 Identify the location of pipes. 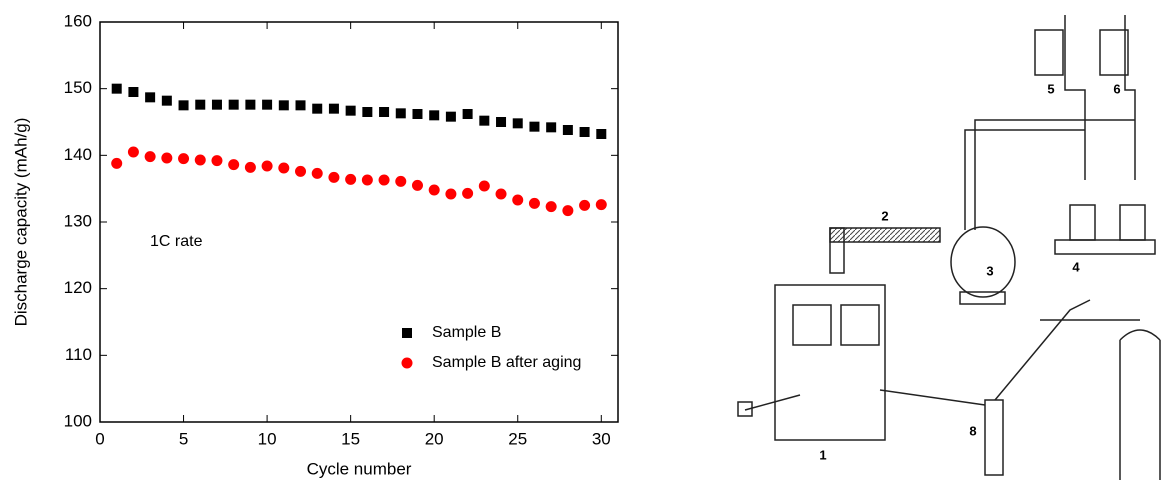
(1050, 122).